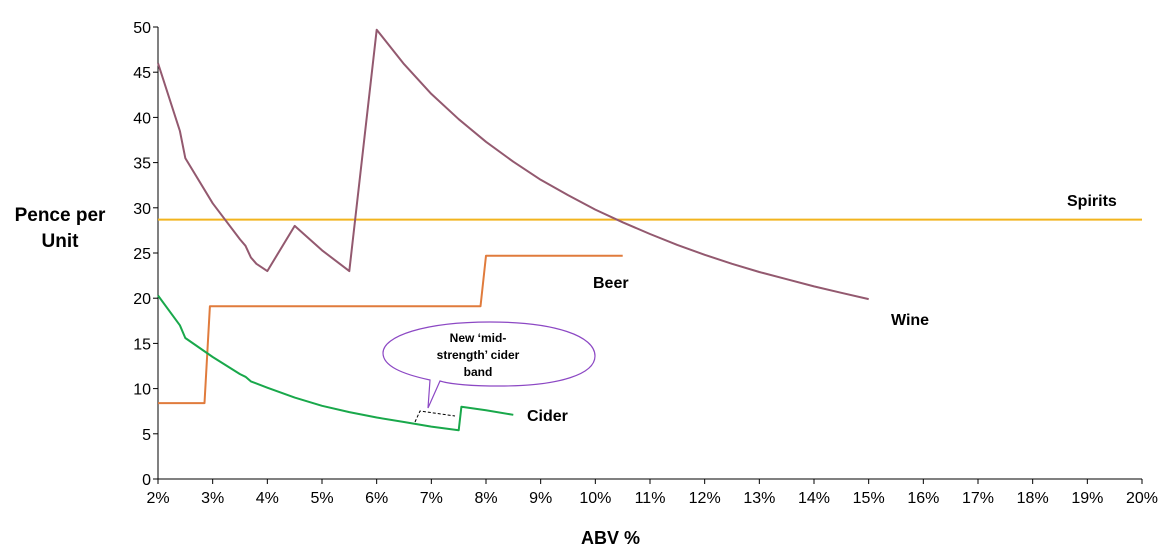 The image size is (1165, 549). I want to click on y-tick-label: 40, so click(142, 118).